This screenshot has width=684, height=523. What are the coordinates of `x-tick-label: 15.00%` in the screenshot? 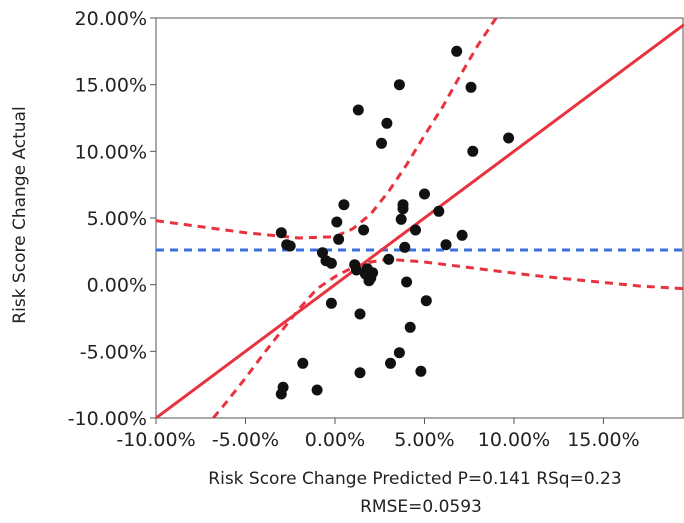 It's located at (603, 440).